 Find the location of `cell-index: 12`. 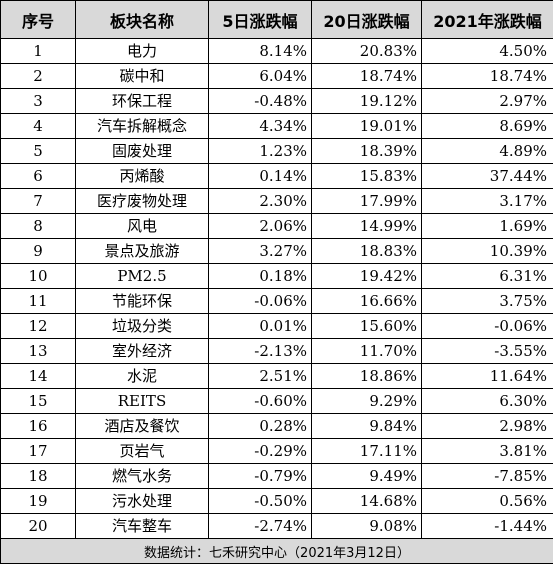

cell-index: 12 is located at coordinates (38, 326).